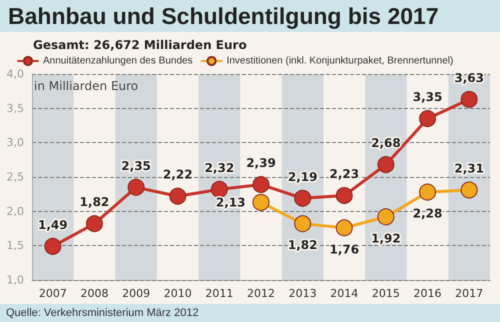 The height and width of the screenshot is (322, 500). I want to click on x-tick-label: 2009, so click(136, 293).